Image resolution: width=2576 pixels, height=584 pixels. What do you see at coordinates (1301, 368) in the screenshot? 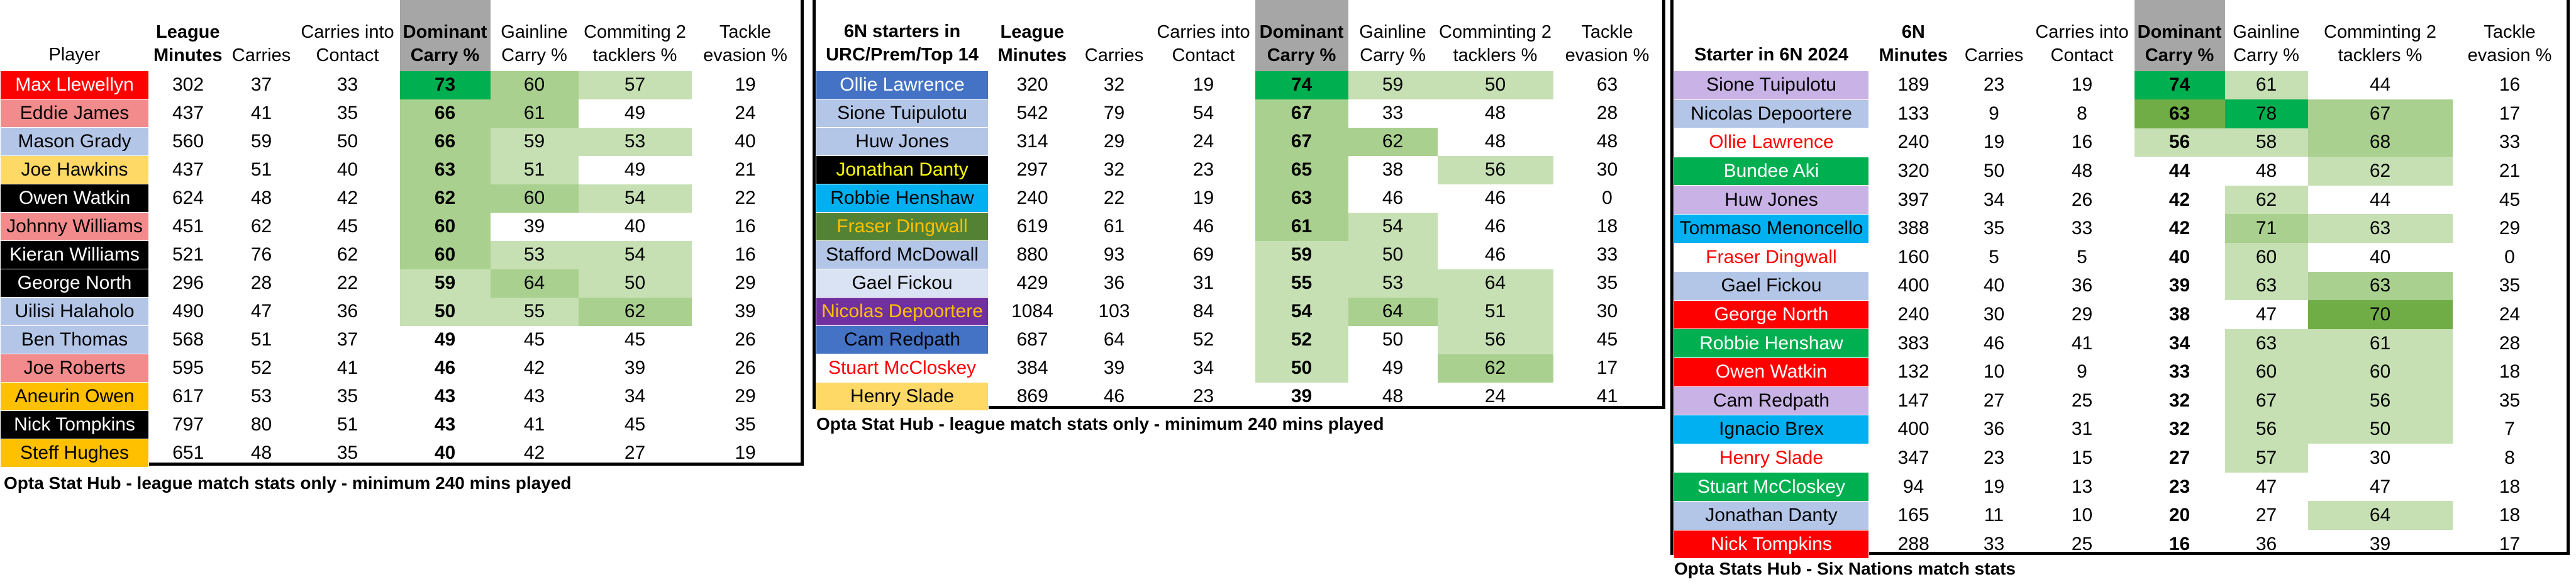
I see `dominant-carry-cell: 50` at bounding box center [1301, 368].